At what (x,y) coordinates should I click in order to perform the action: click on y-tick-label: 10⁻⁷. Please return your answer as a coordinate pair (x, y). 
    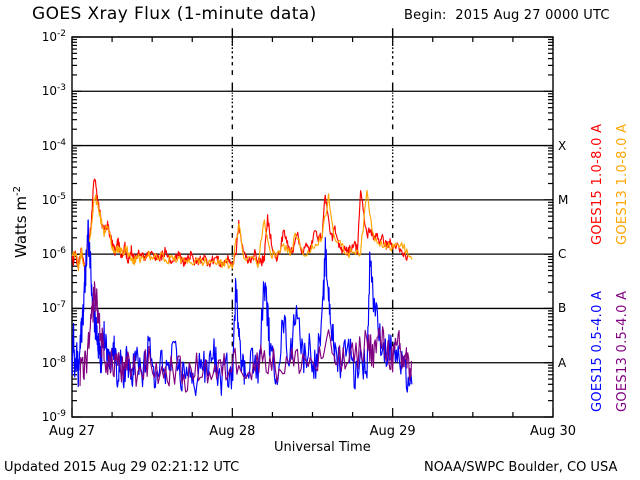
    Looking at the image, I should click on (53, 308).